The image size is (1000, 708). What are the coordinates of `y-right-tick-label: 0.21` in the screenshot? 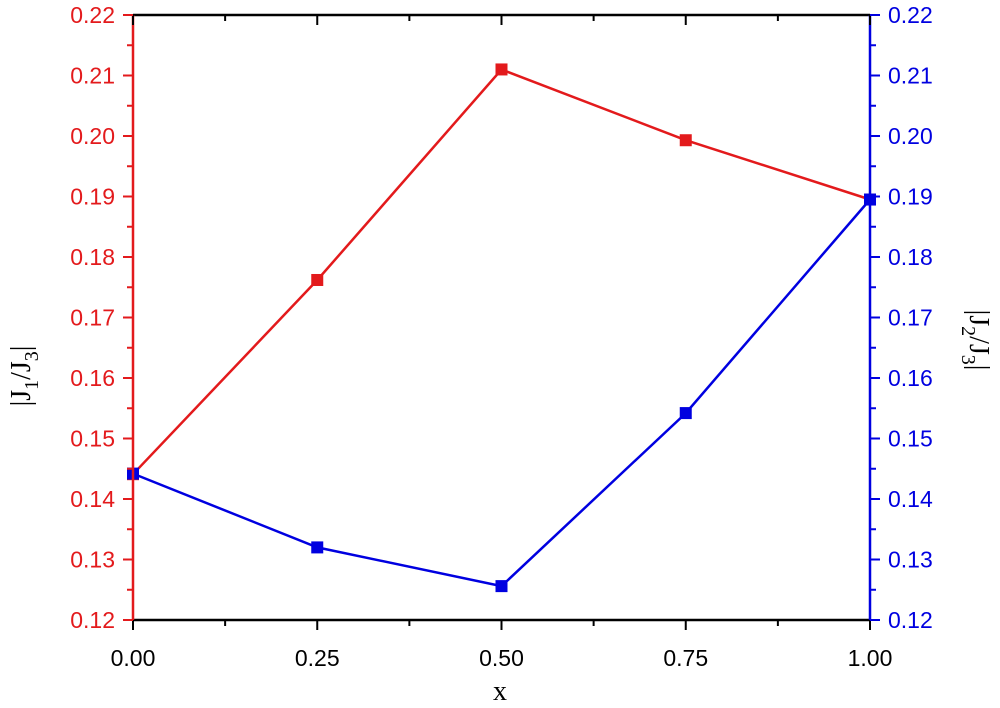 It's located at (910, 76).